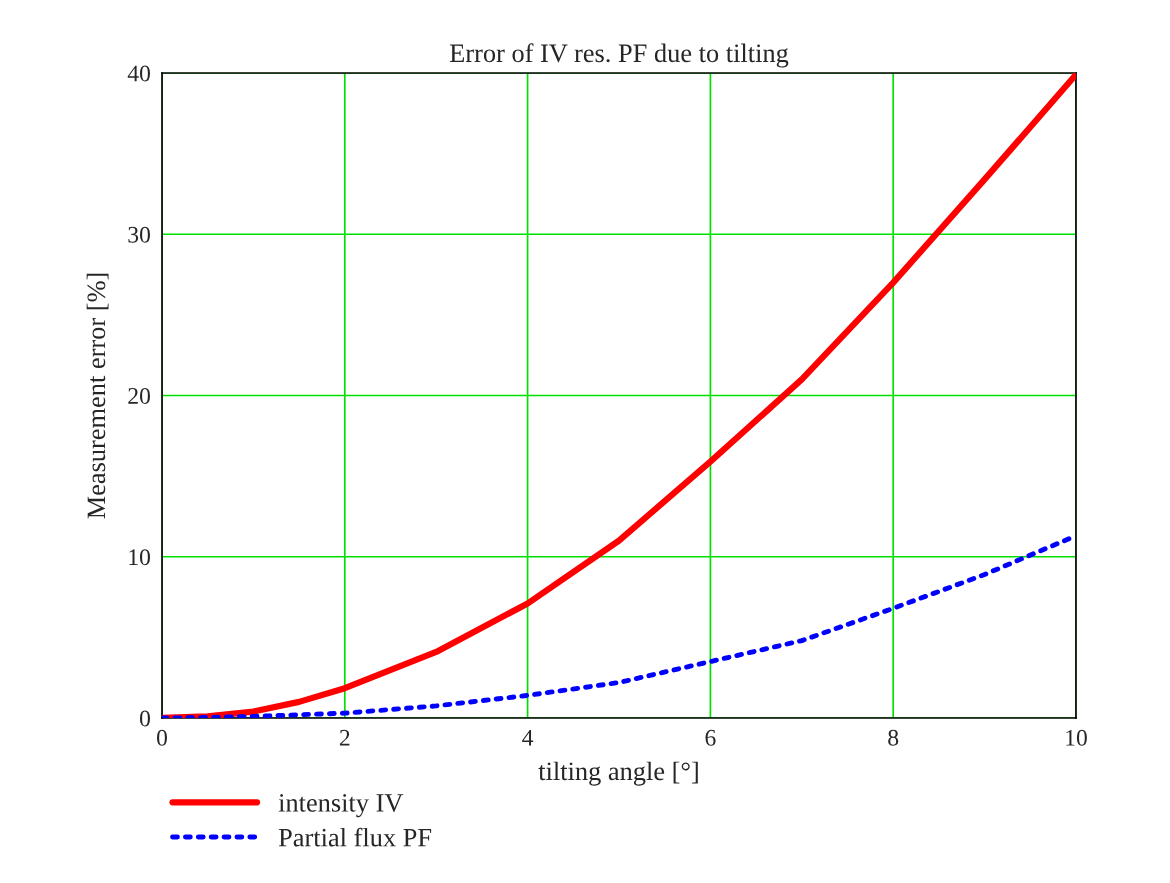 The width and height of the screenshot is (1170, 883). Describe the element at coordinates (619, 55) in the screenshot. I see `chart-title: Error of IV res. PF due to tilting` at that location.